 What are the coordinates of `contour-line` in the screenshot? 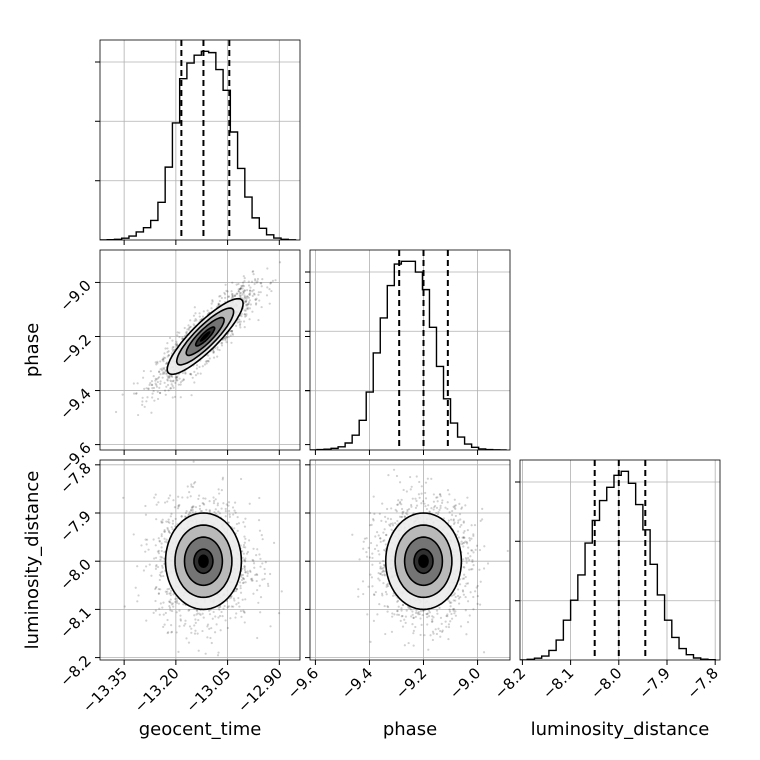 It's located at (205, 336).